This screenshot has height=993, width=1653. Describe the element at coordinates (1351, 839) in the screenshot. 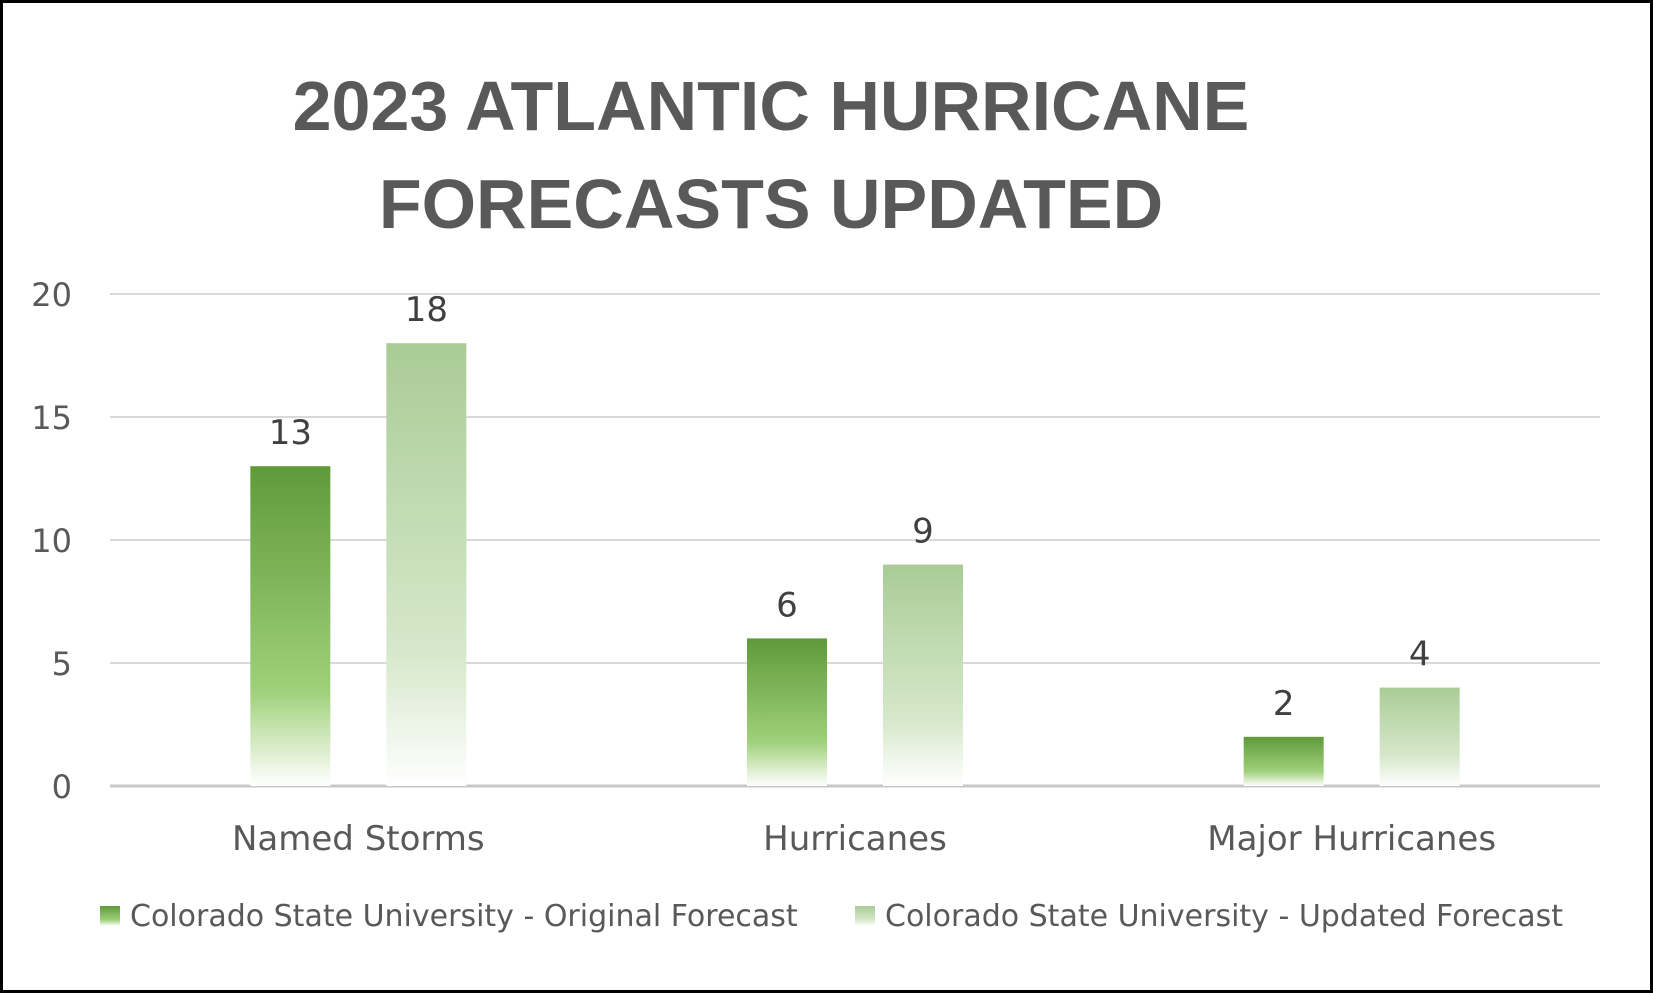

I see `x-category-label: Major Hurricanes` at that location.